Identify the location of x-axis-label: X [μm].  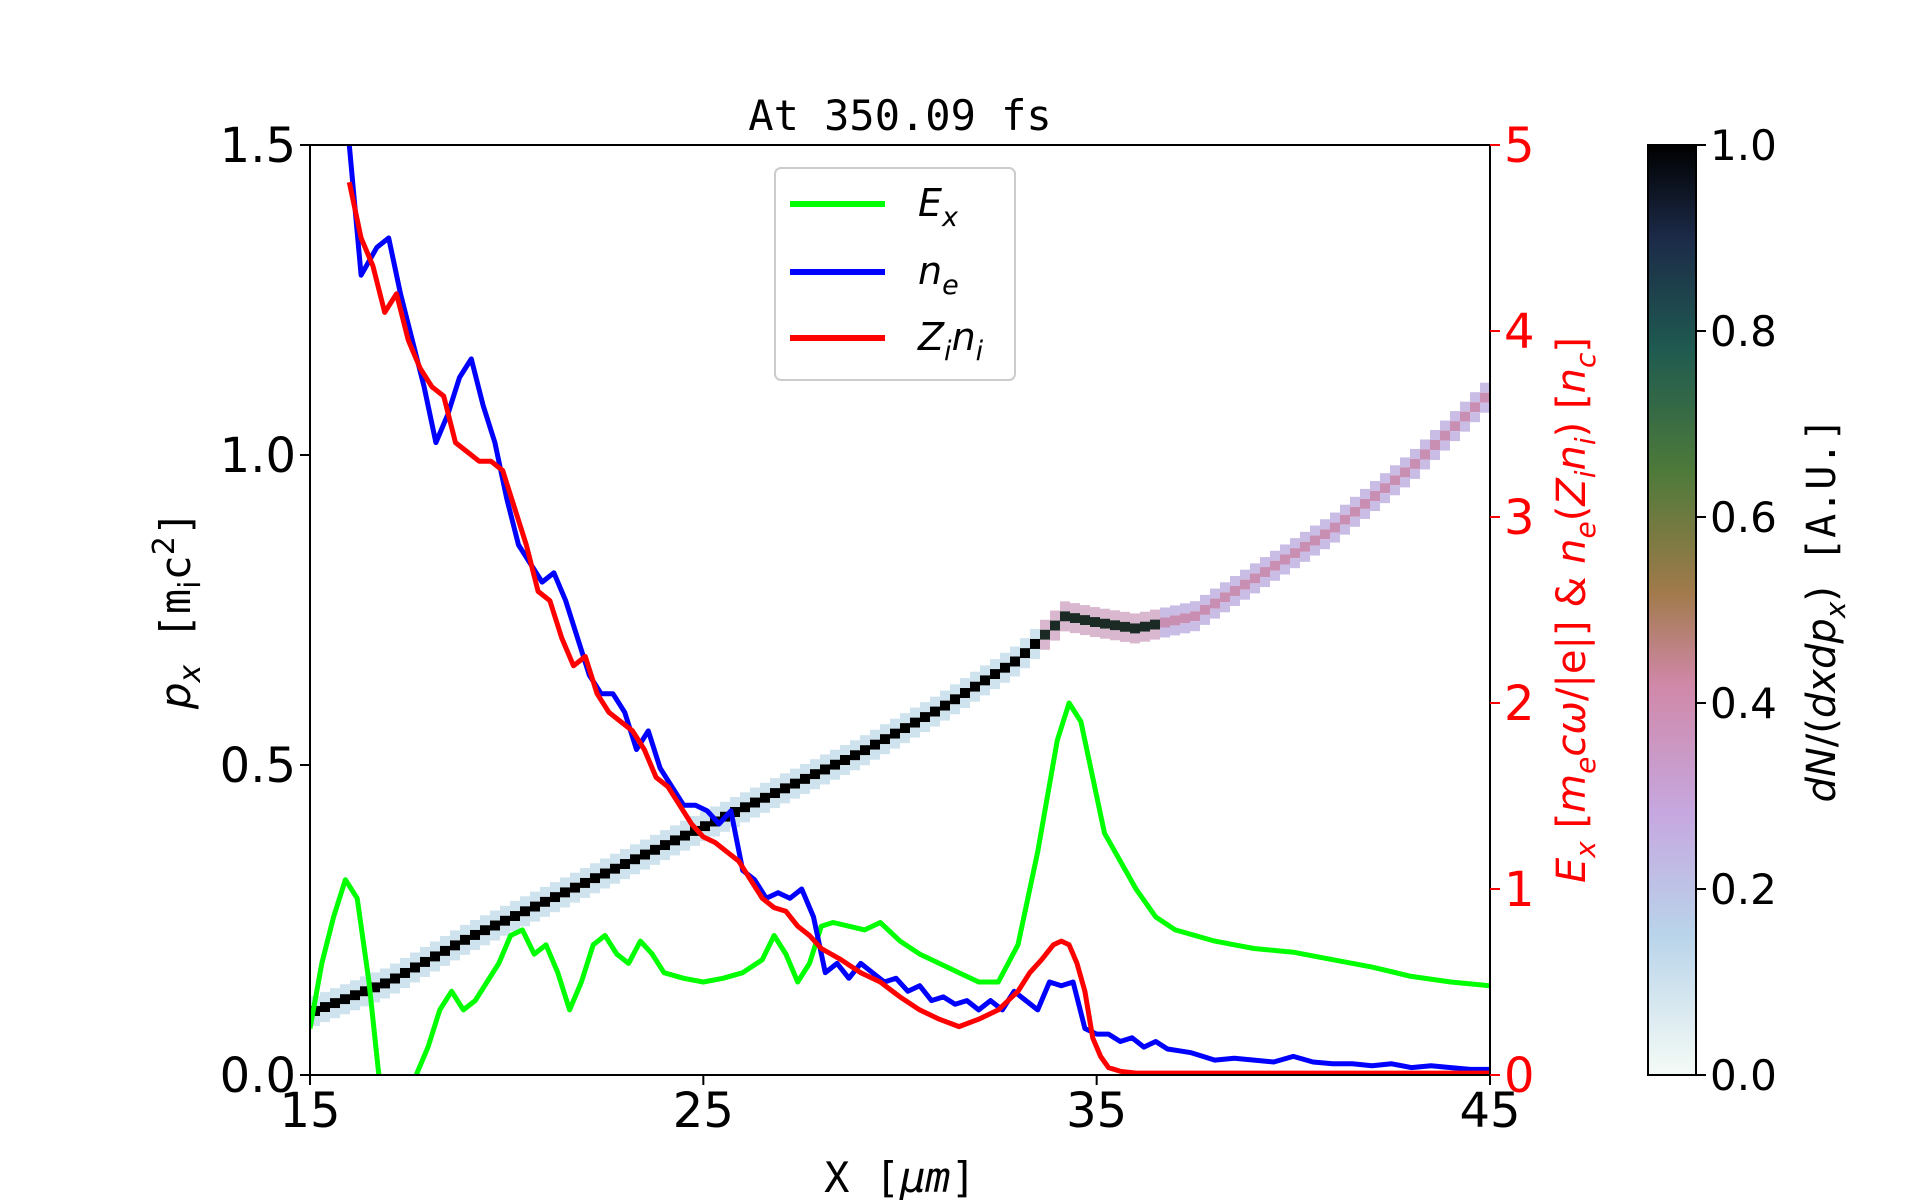
(900, 1176).